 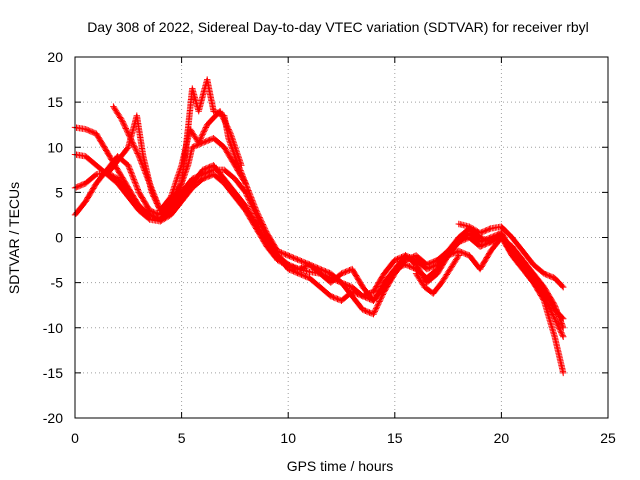 I want to click on y-axis-title: SDTVAR / TECUs, so click(x=14, y=238).